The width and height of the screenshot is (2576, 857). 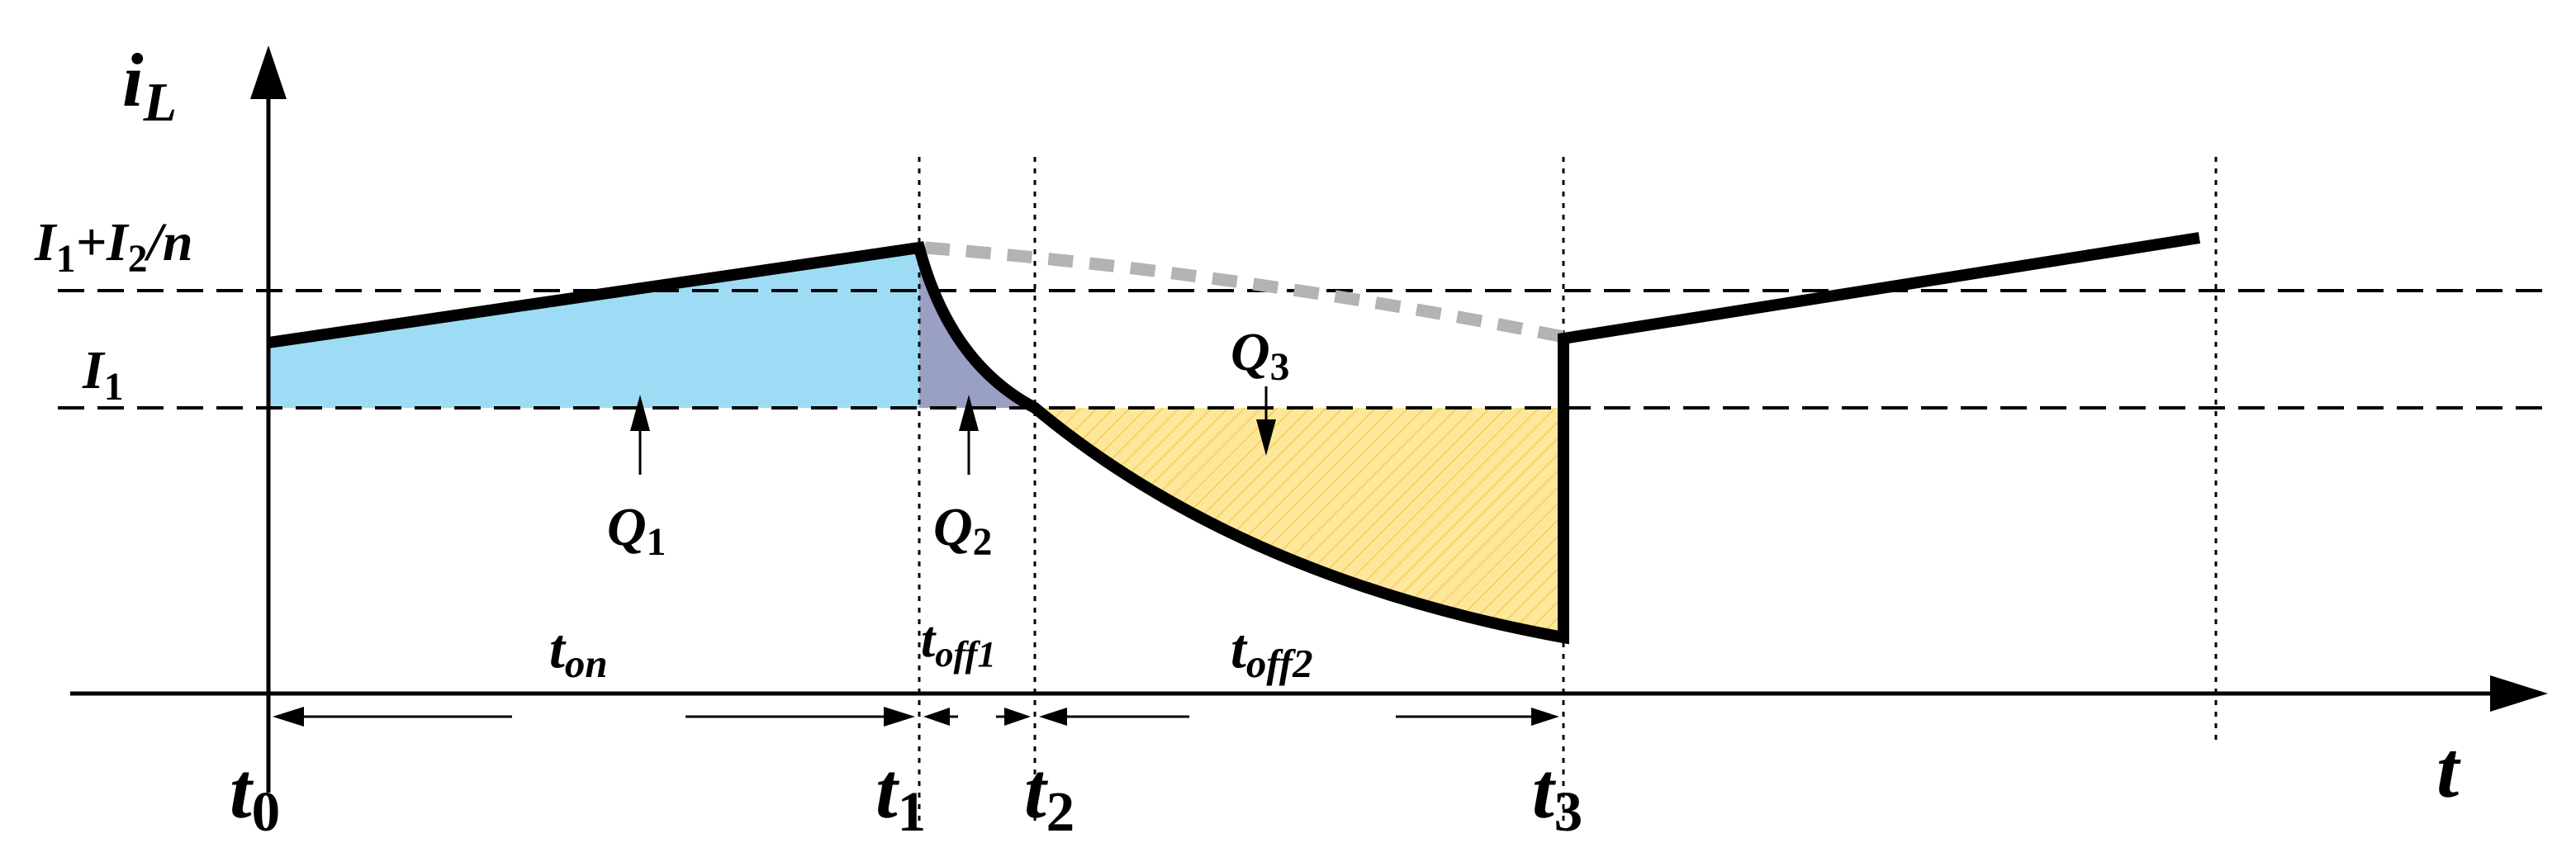 What do you see at coordinates (899, 717) in the screenshot?
I see `ton-right-arrowhead` at bounding box center [899, 717].